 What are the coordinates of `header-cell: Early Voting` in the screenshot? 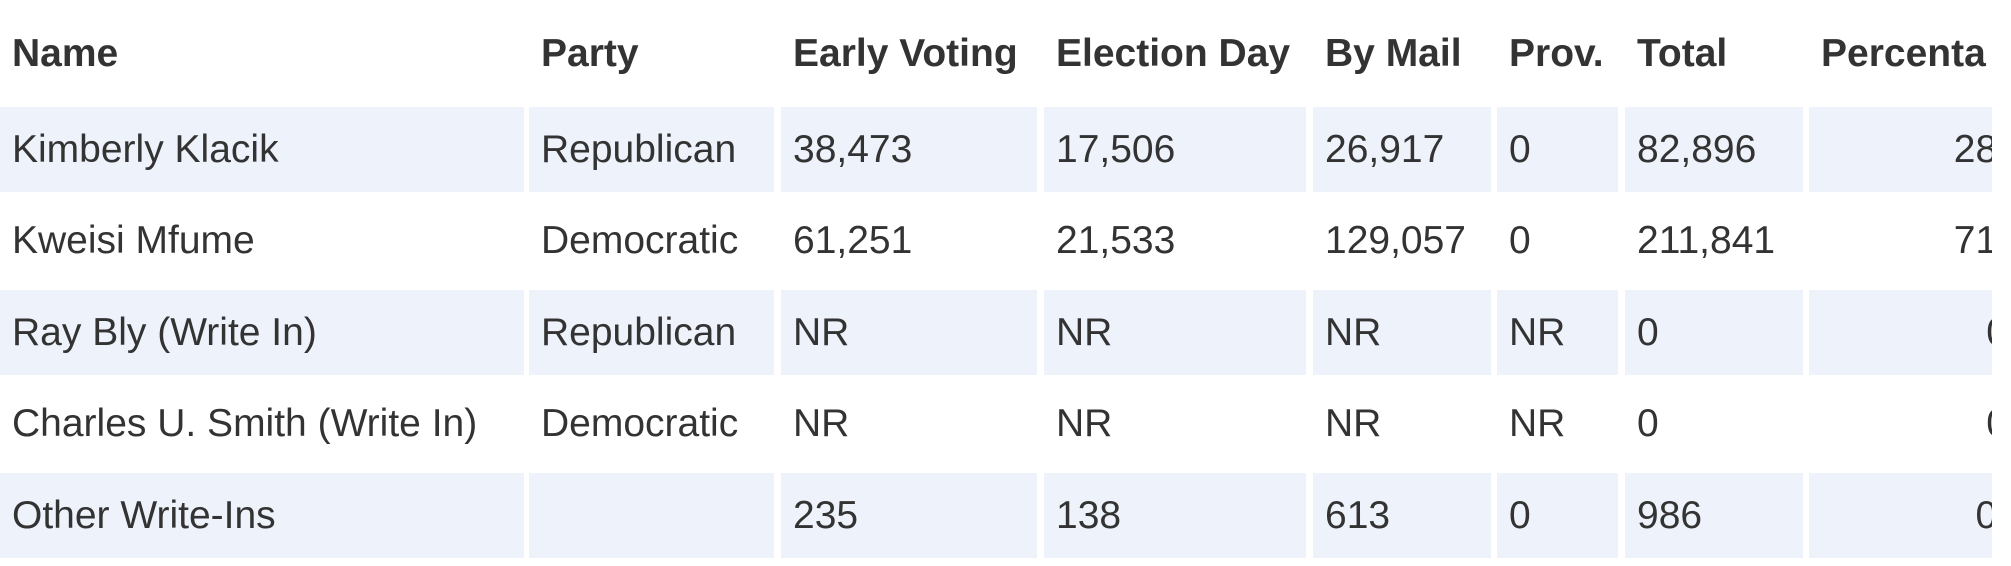 It's located at (909, 53).